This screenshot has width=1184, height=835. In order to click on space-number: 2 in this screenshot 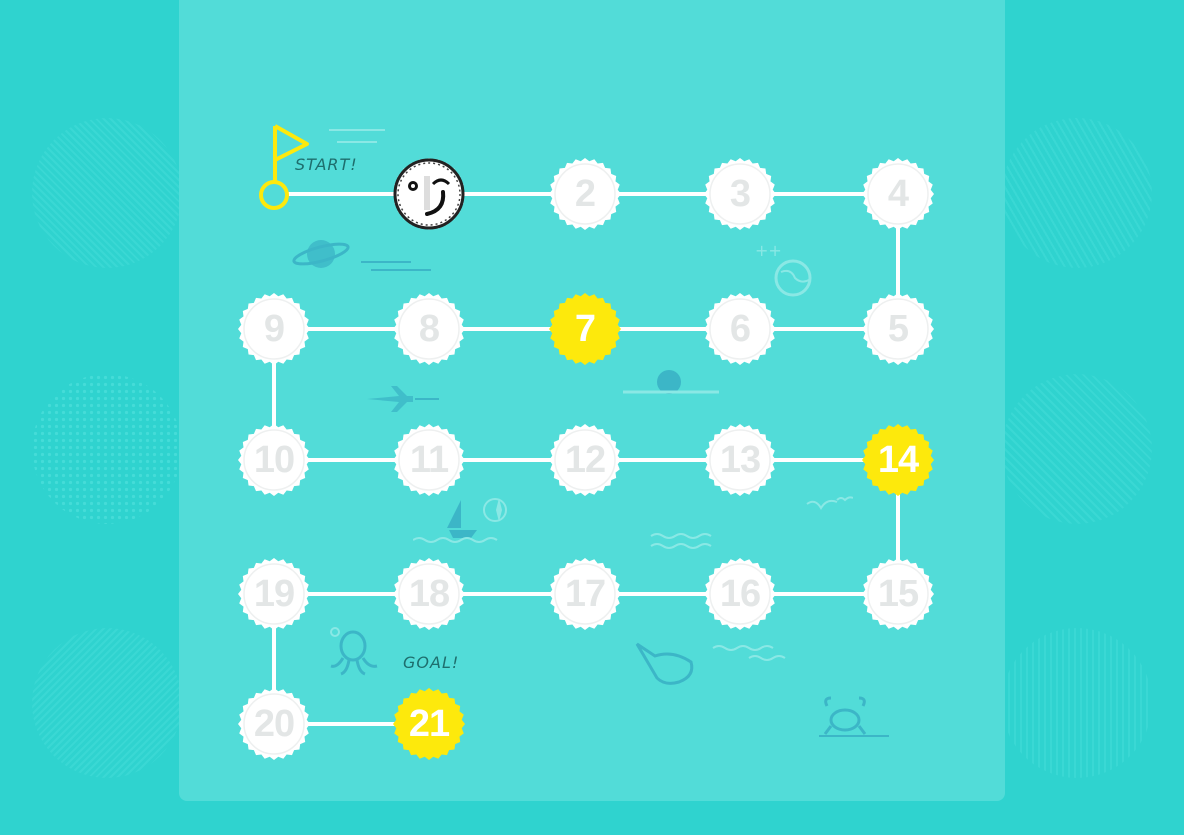, I will do `click(585, 193)`.